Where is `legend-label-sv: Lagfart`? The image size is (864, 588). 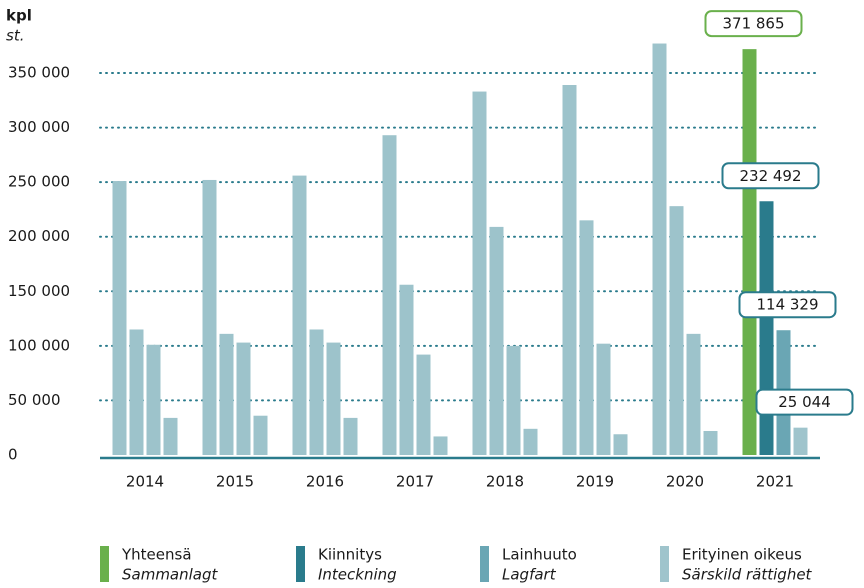
legend-label-sv: Lagfart is located at coordinates (529, 575).